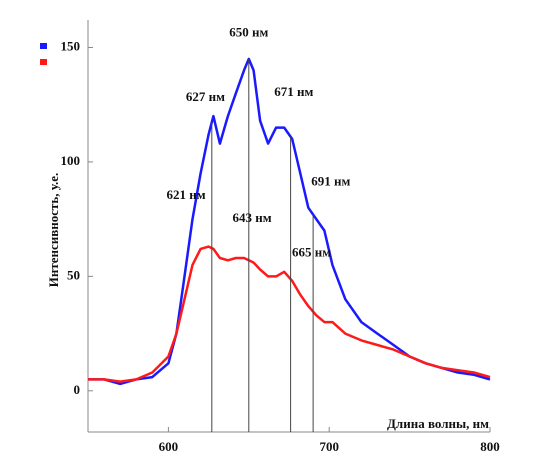 This screenshot has height=466, width=556. Describe the element at coordinates (490, 446) in the screenshot. I see `x-tick-label: 800` at that location.